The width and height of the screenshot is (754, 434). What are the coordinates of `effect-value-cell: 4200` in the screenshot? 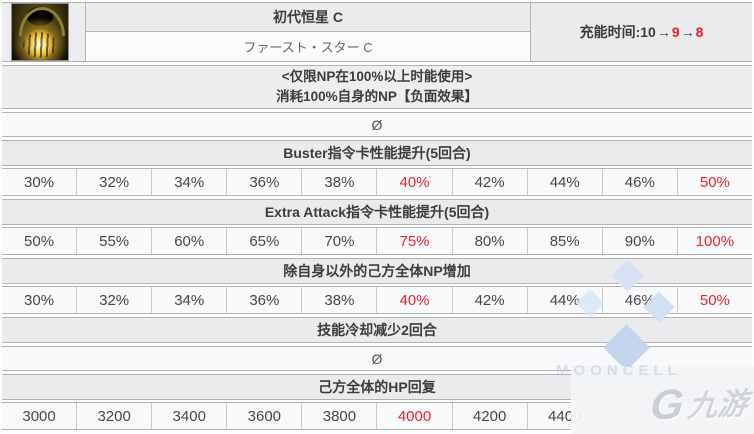 It's located at (489, 416).